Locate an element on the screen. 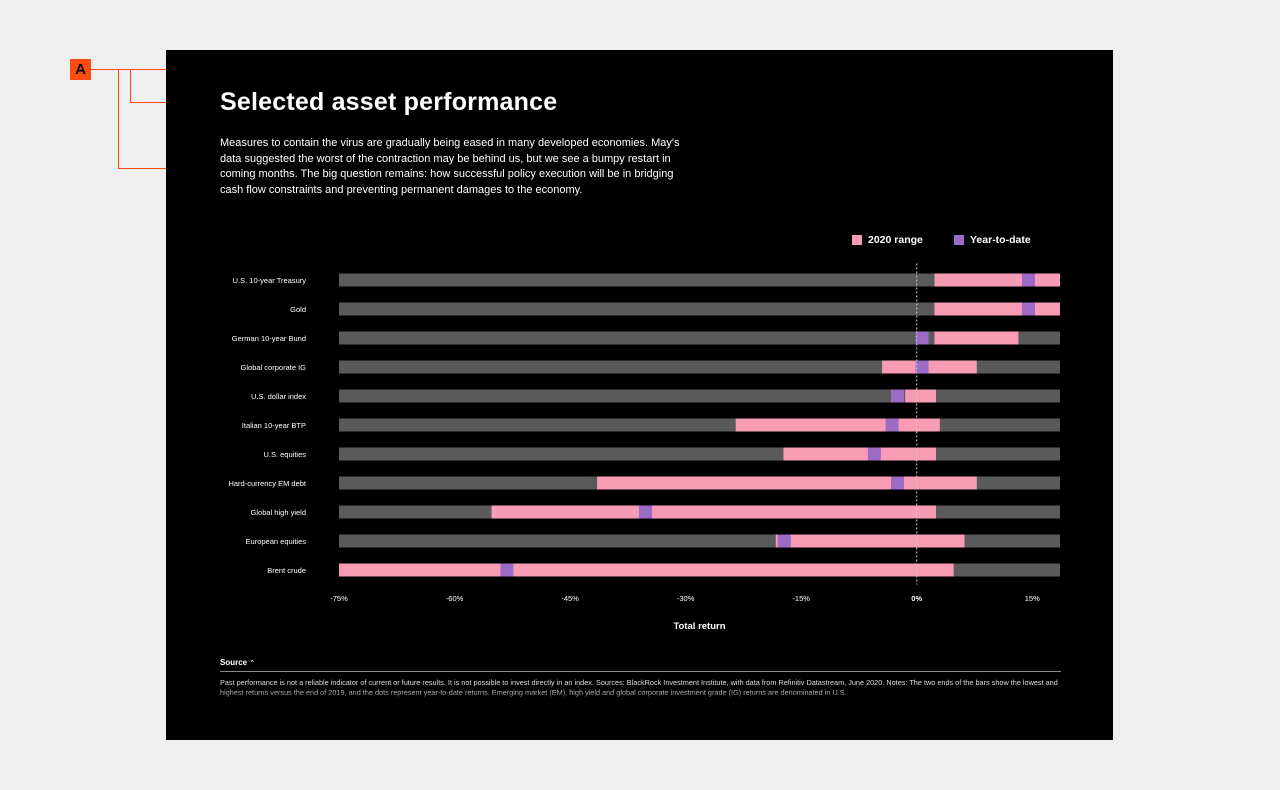  legend-item-ytd: Year-to-date is located at coordinates (992, 240).